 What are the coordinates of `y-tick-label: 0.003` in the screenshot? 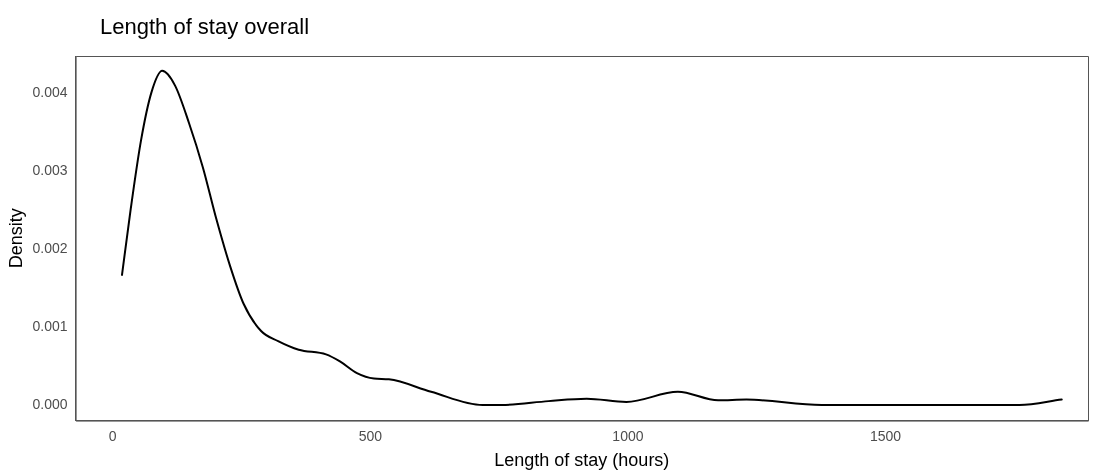 It's located at (50, 170).